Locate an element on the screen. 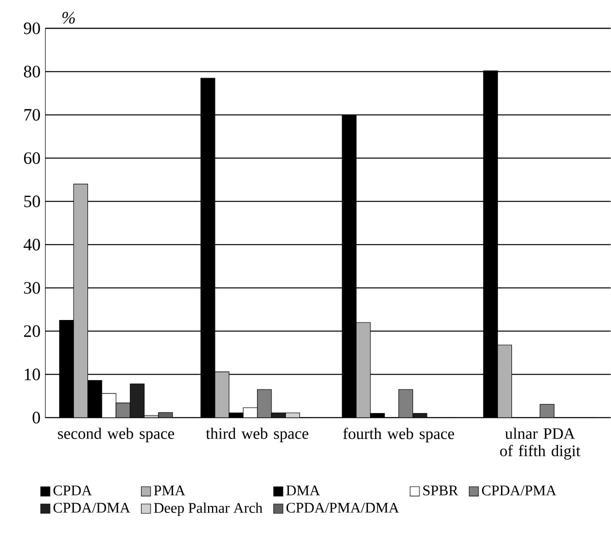  y-tick-label: 10 is located at coordinates (32, 374).